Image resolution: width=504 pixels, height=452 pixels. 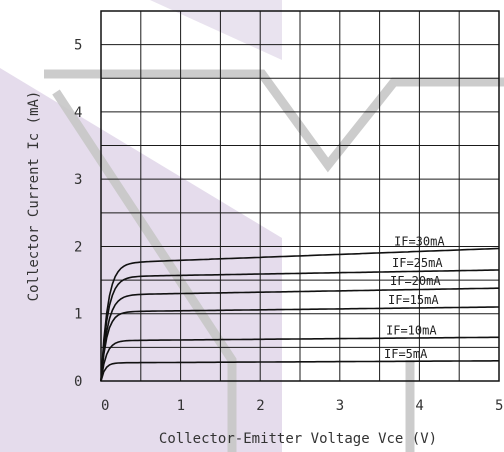 What do you see at coordinates (302, 406) in the screenshot?
I see `x-tick-labels: 0 1 2 3 4 5` at bounding box center [302, 406].